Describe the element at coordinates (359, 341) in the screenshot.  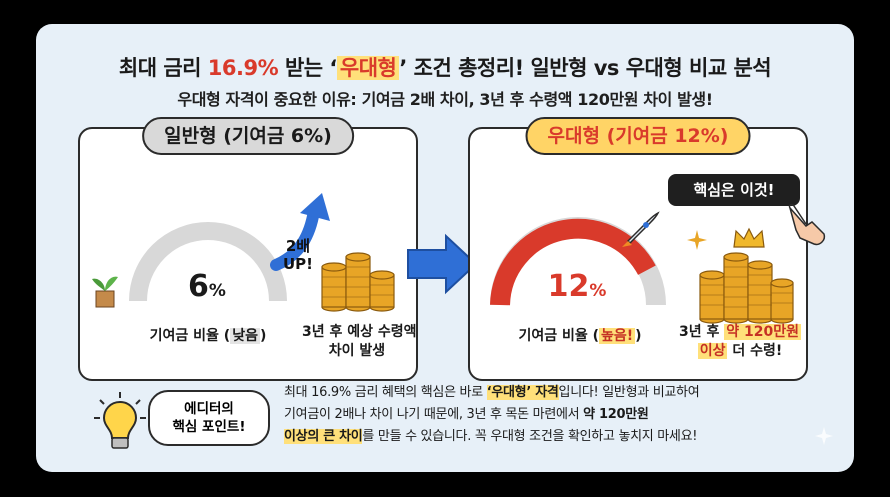
I see `general-coin-caption: 3년 후 예상 수령액 차이 발생` at that location.